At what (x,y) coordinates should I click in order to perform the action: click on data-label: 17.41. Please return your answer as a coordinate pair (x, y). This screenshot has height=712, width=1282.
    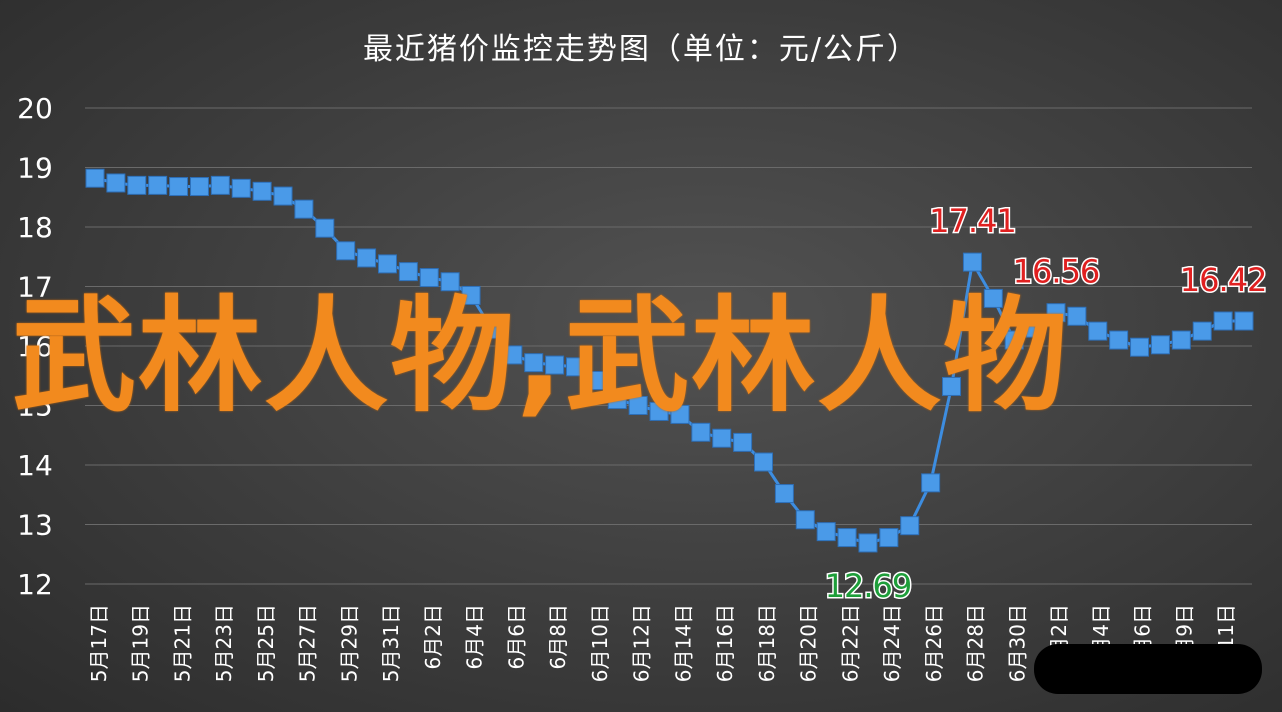
    Looking at the image, I should click on (972, 221).